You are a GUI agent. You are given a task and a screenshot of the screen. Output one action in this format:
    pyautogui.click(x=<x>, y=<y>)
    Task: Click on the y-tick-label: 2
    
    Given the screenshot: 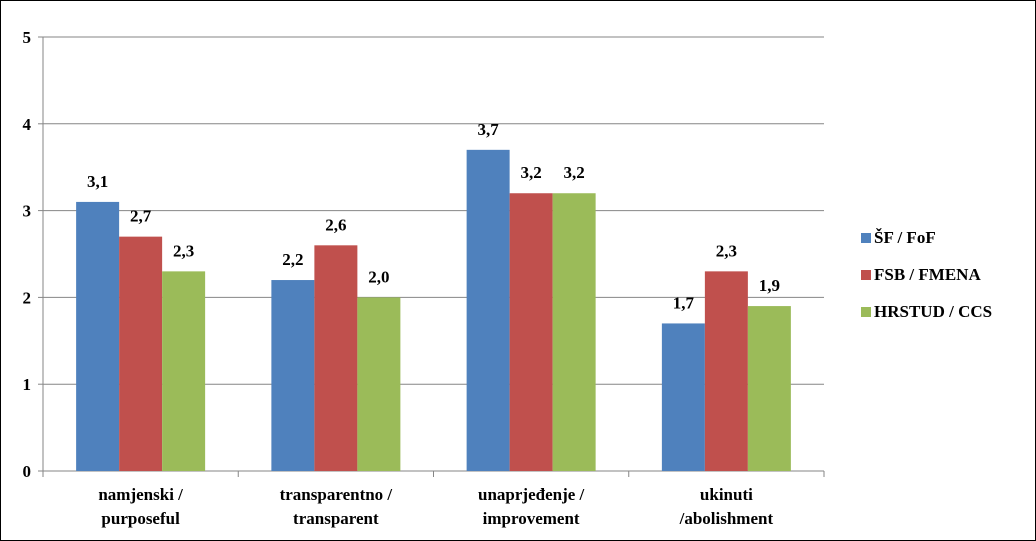 What is the action you would take?
    pyautogui.click(x=27, y=297)
    